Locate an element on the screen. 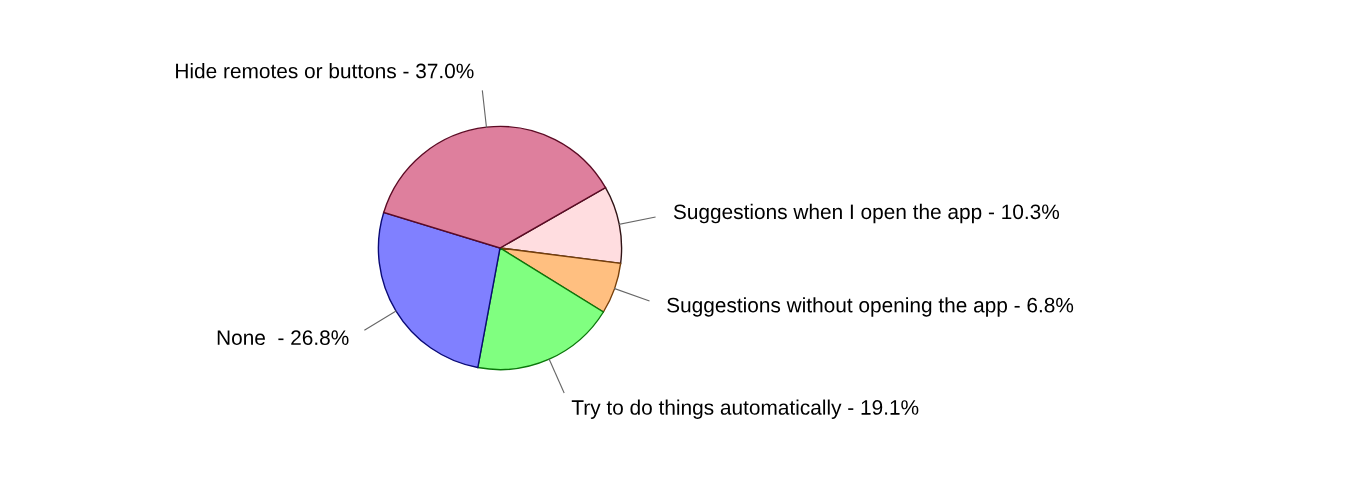 This screenshot has height=481, width=1347. slice-label: Suggestions without opening the app - 6.8% is located at coordinates (870, 307).